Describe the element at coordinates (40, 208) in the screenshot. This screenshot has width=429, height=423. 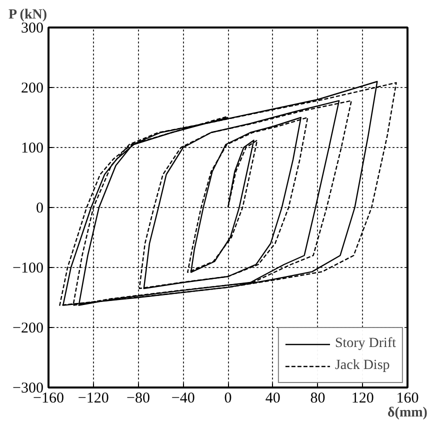
I see `y-tick-label: 0` at that location.